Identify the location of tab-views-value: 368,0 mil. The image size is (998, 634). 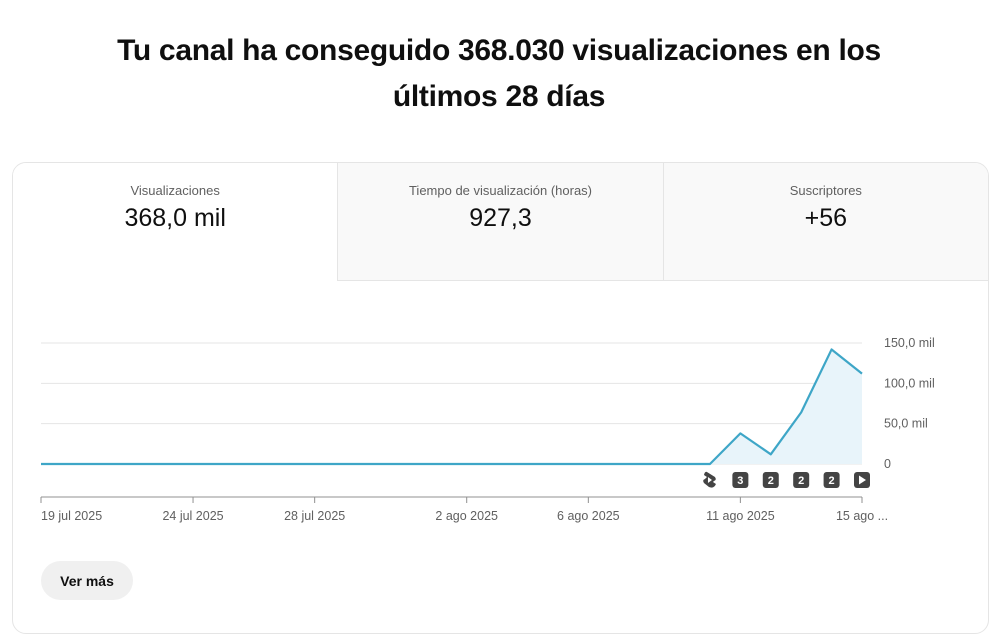
(175, 218).